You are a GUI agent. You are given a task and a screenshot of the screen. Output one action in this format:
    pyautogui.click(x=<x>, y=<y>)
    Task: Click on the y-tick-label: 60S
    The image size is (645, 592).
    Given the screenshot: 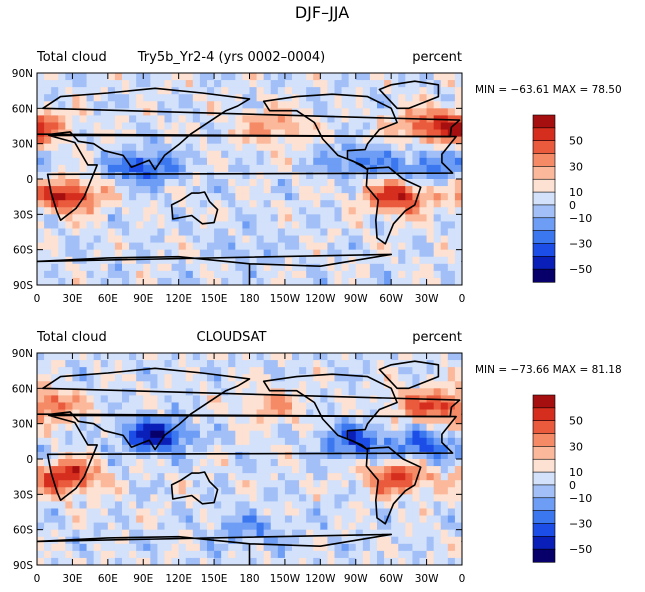 What is the action you would take?
    pyautogui.click(x=23, y=531)
    